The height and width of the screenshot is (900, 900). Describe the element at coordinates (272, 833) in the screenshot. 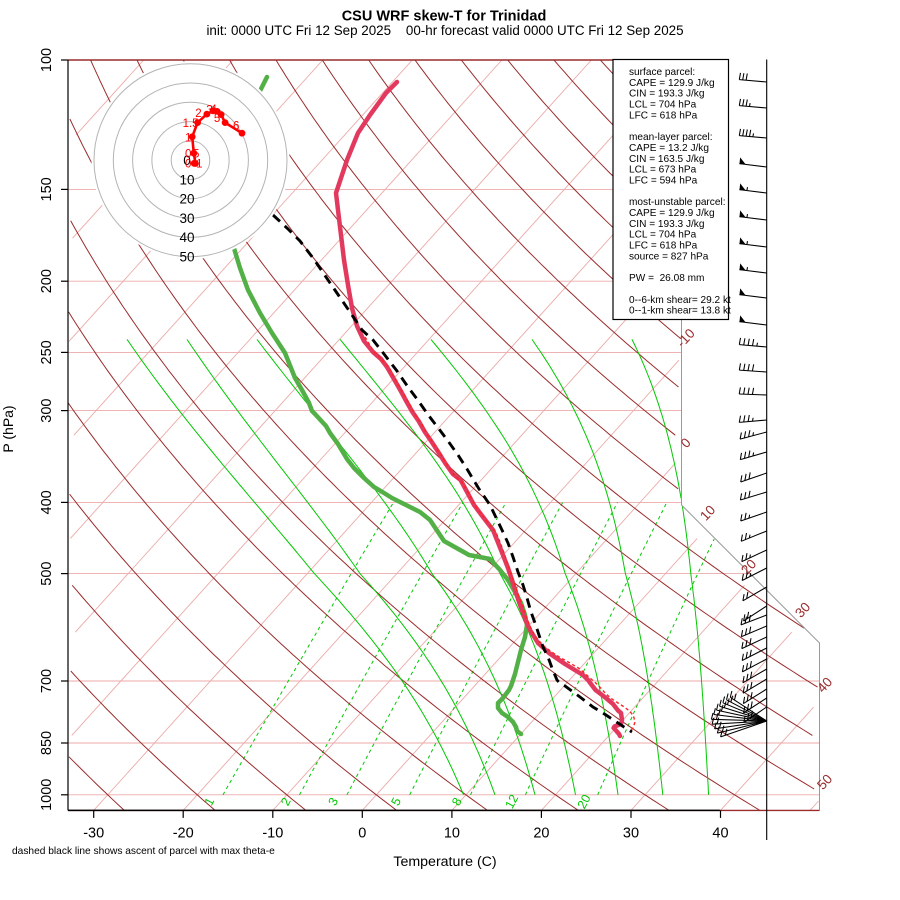

I see `svg-text: -10` at that location.